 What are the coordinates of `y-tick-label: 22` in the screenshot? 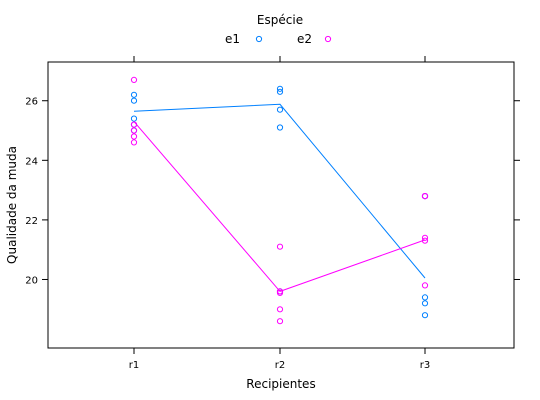 It's located at (31, 221).